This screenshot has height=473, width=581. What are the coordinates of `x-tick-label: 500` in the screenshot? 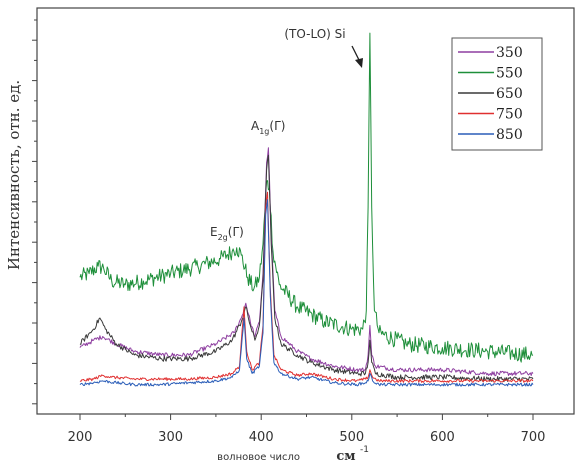 It's located at (351, 437).